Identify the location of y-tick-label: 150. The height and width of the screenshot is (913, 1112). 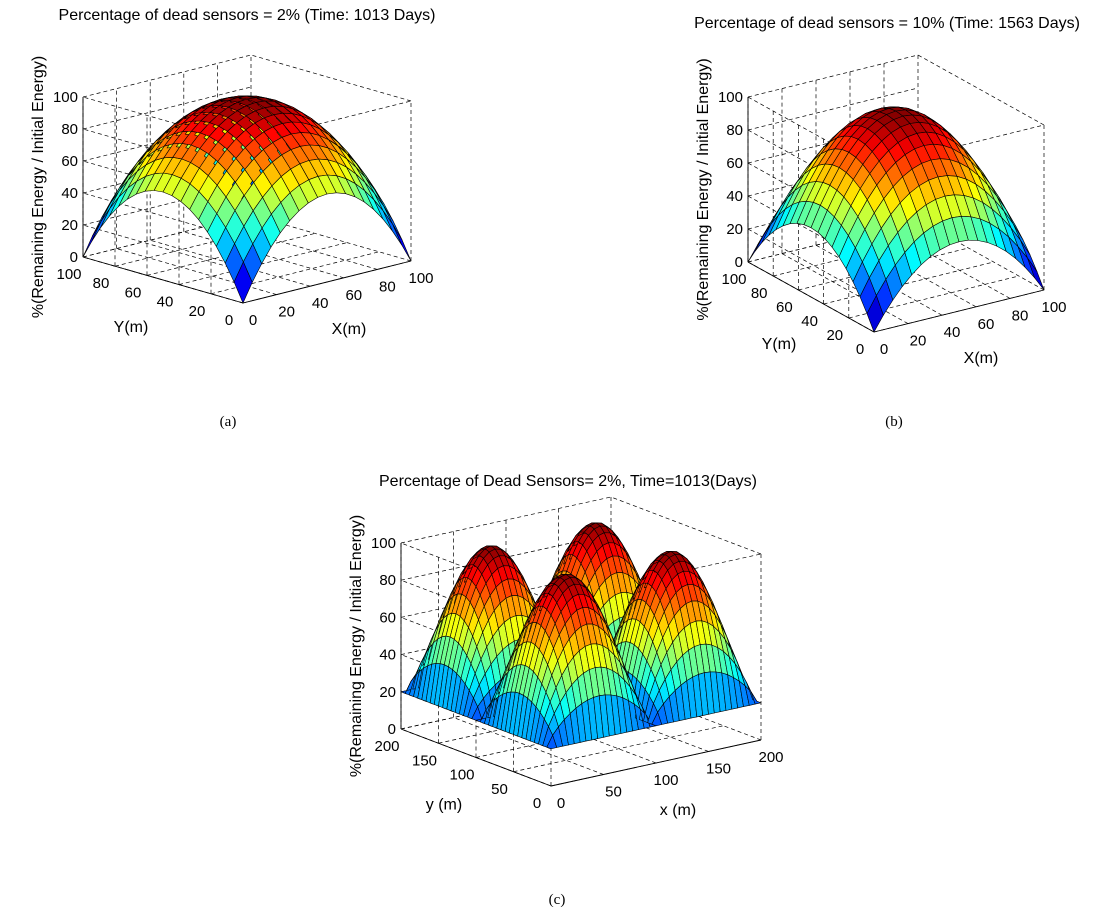
(424, 760).